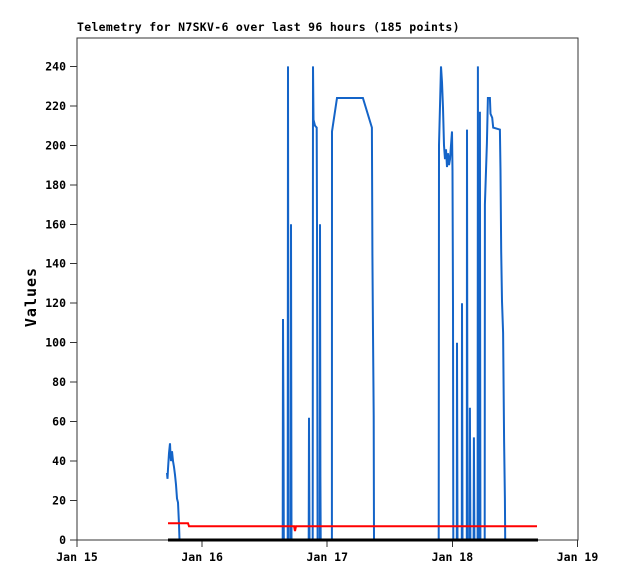 The height and width of the screenshot is (579, 618). I want to click on y-tick-label: 0, so click(62, 540).